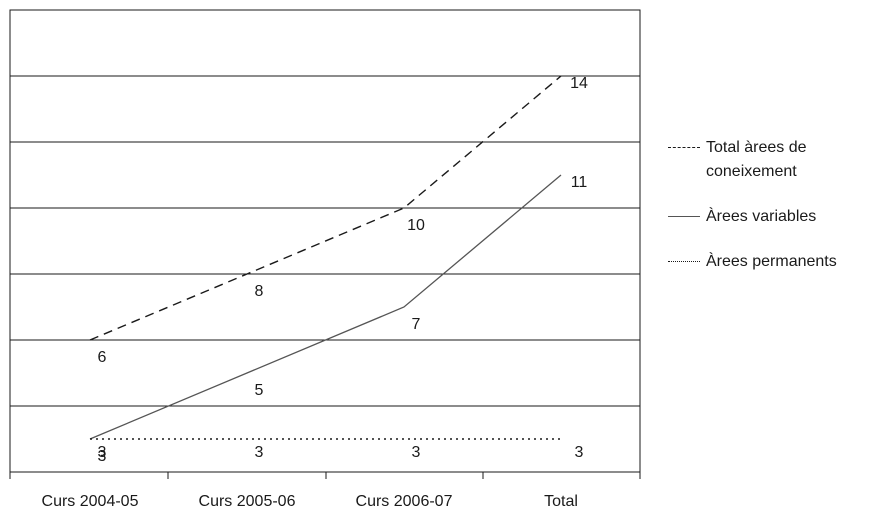  Describe the element at coordinates (259, 291) in the screenshot. I see `data-label: 8` at that location.